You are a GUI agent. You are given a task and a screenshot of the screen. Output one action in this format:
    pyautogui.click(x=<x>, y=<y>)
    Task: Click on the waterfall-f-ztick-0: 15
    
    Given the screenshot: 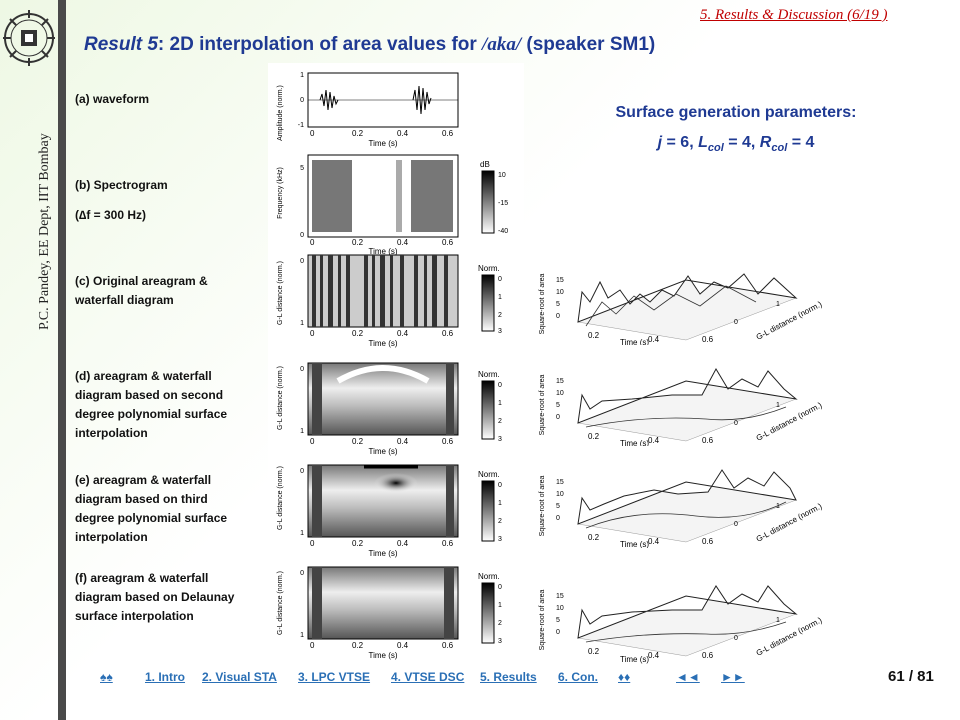 What is the action you would take?
    pyautogui.click(x=560, y=596)
    